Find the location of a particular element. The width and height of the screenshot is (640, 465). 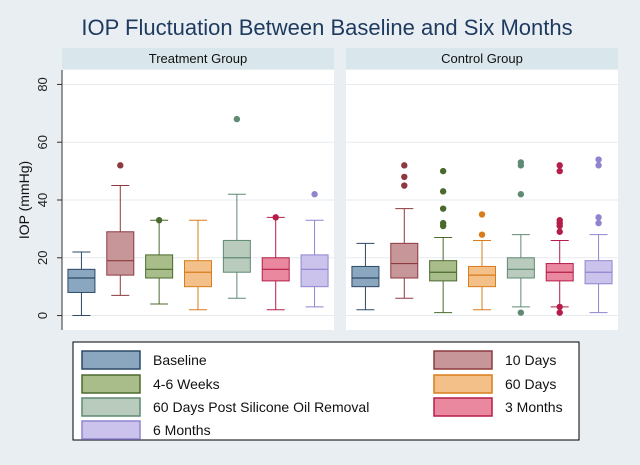

y-tick-label: 80 is located at coordinates (42, 84).